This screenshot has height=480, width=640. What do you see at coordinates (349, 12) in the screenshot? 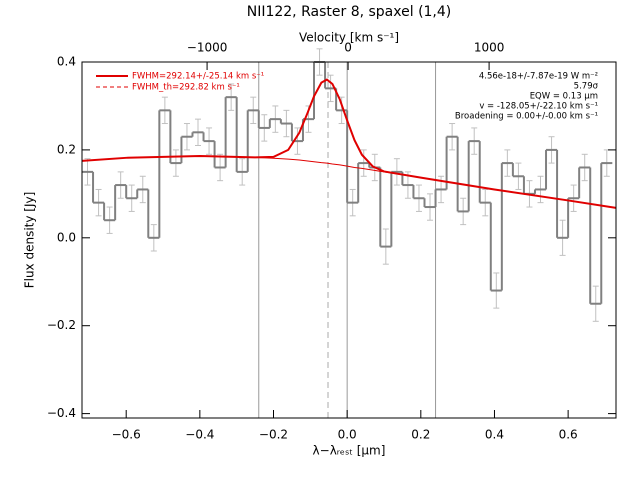
I see `chart-title: NII122, Raster 8, spaxel (1,4)` at bounding box center [349, 12].